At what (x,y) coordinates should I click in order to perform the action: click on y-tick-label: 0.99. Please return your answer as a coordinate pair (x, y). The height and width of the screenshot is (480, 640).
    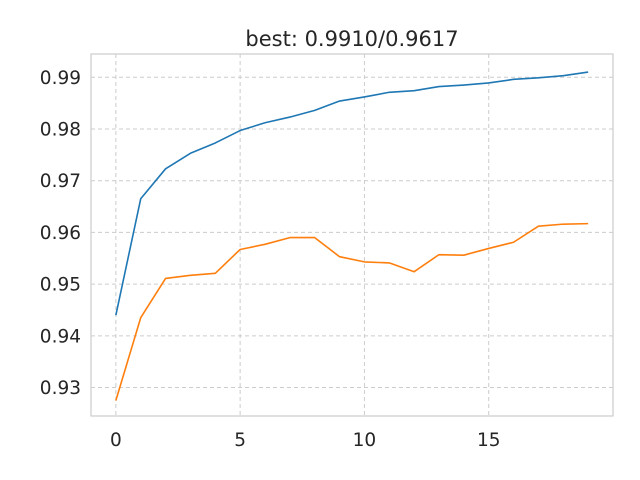
    Looking at the image, I should click on (60, 78).